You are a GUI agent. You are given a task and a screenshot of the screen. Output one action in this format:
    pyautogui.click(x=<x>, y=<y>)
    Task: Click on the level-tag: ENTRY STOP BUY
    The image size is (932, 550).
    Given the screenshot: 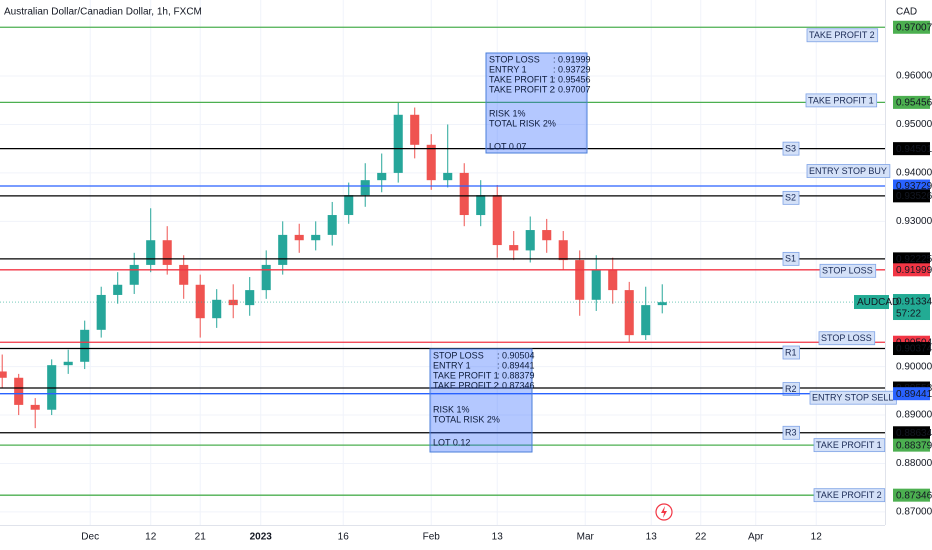 What is the action you would take?
    pyautogui.click(x=848, y=171)
    